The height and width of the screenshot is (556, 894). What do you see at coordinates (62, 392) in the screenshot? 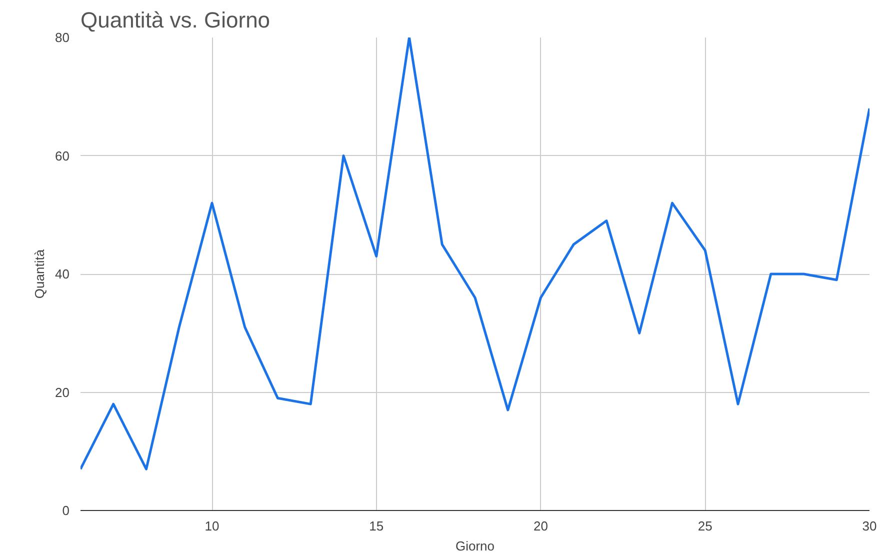
I see `y-tick-label: 20` at bounding box center [62, 392].